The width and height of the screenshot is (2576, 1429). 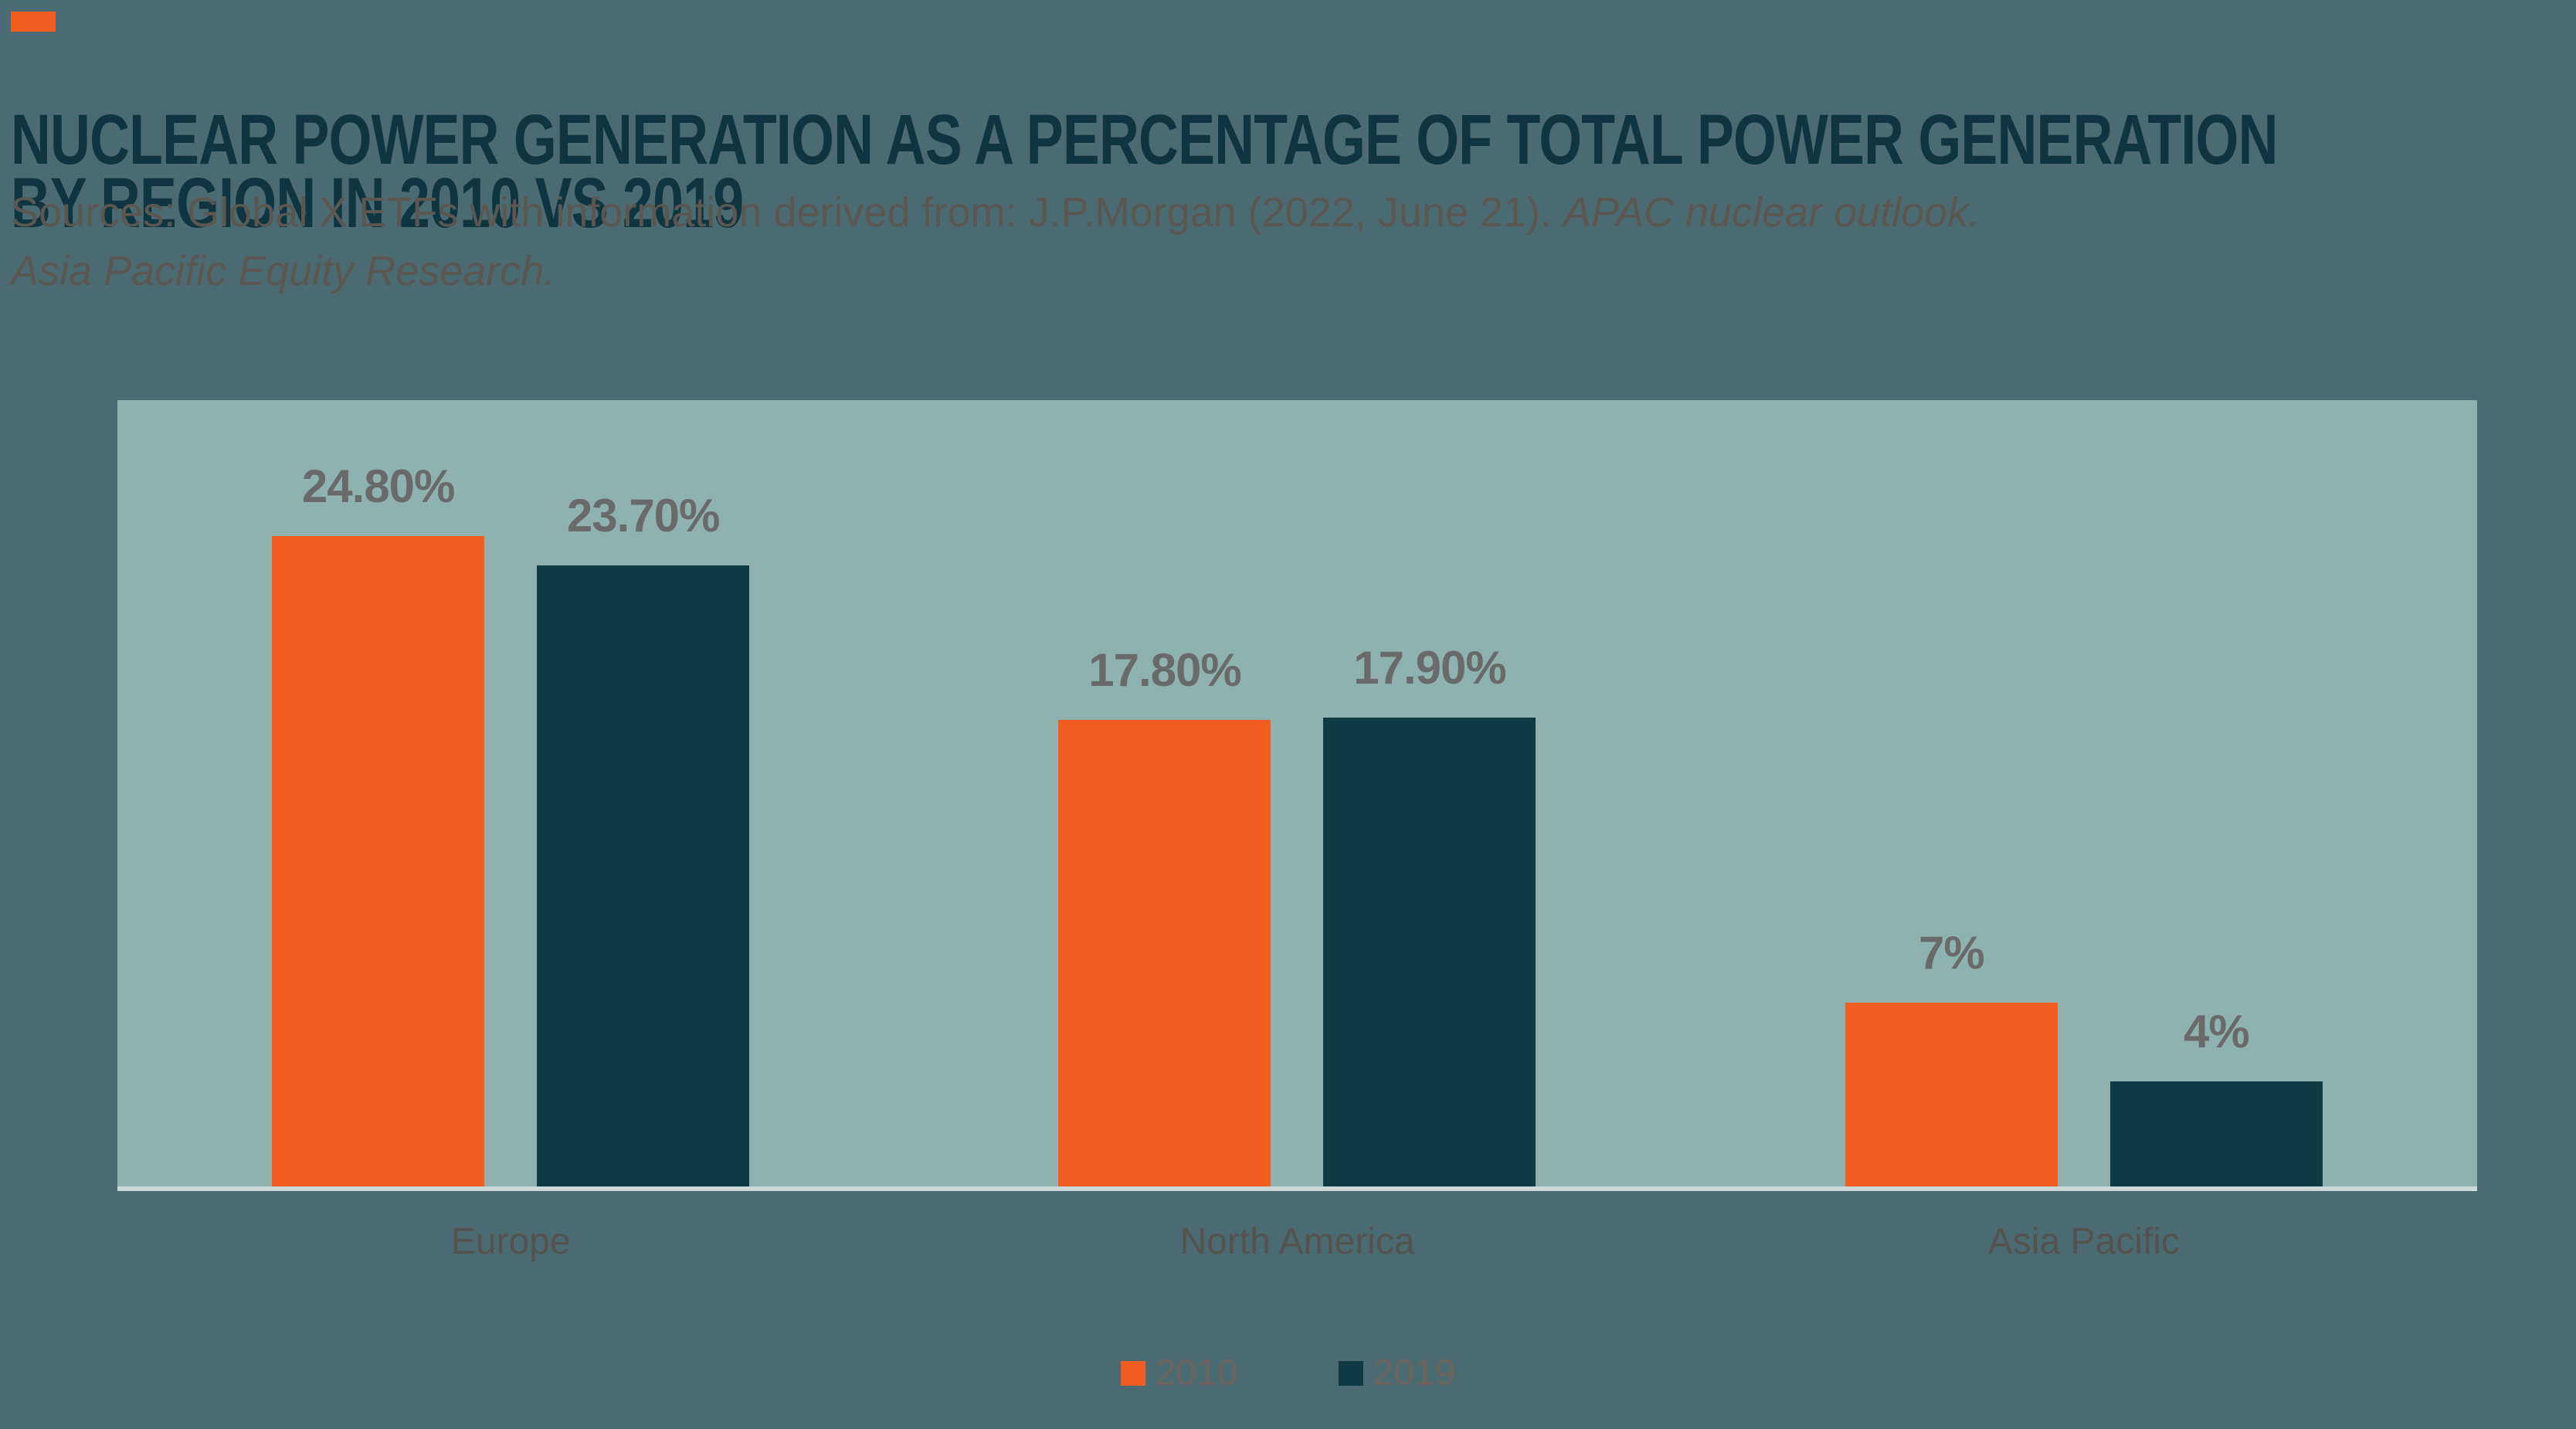 I want to click on bar-column-2019-asia-pacific: 4%, so click(x=2216, y=793).